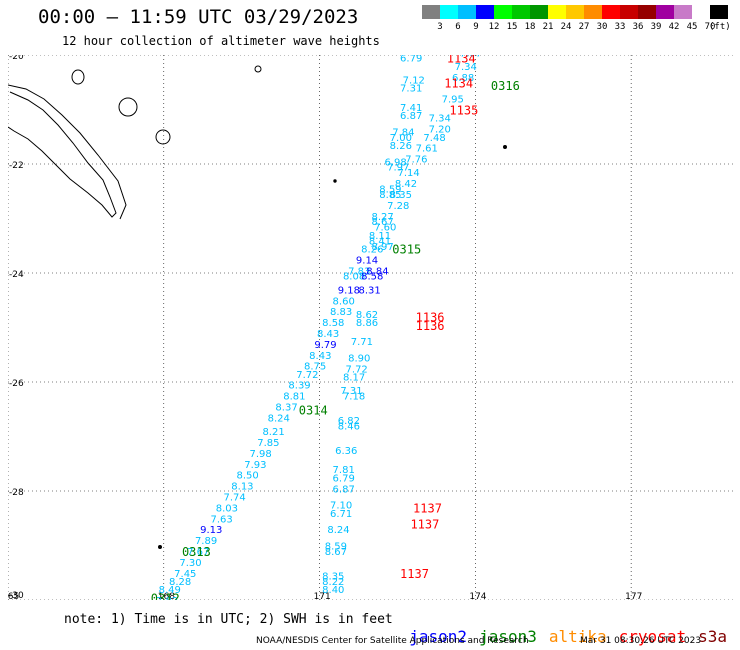  I want to click on norfolk-island, so click(160, 547).